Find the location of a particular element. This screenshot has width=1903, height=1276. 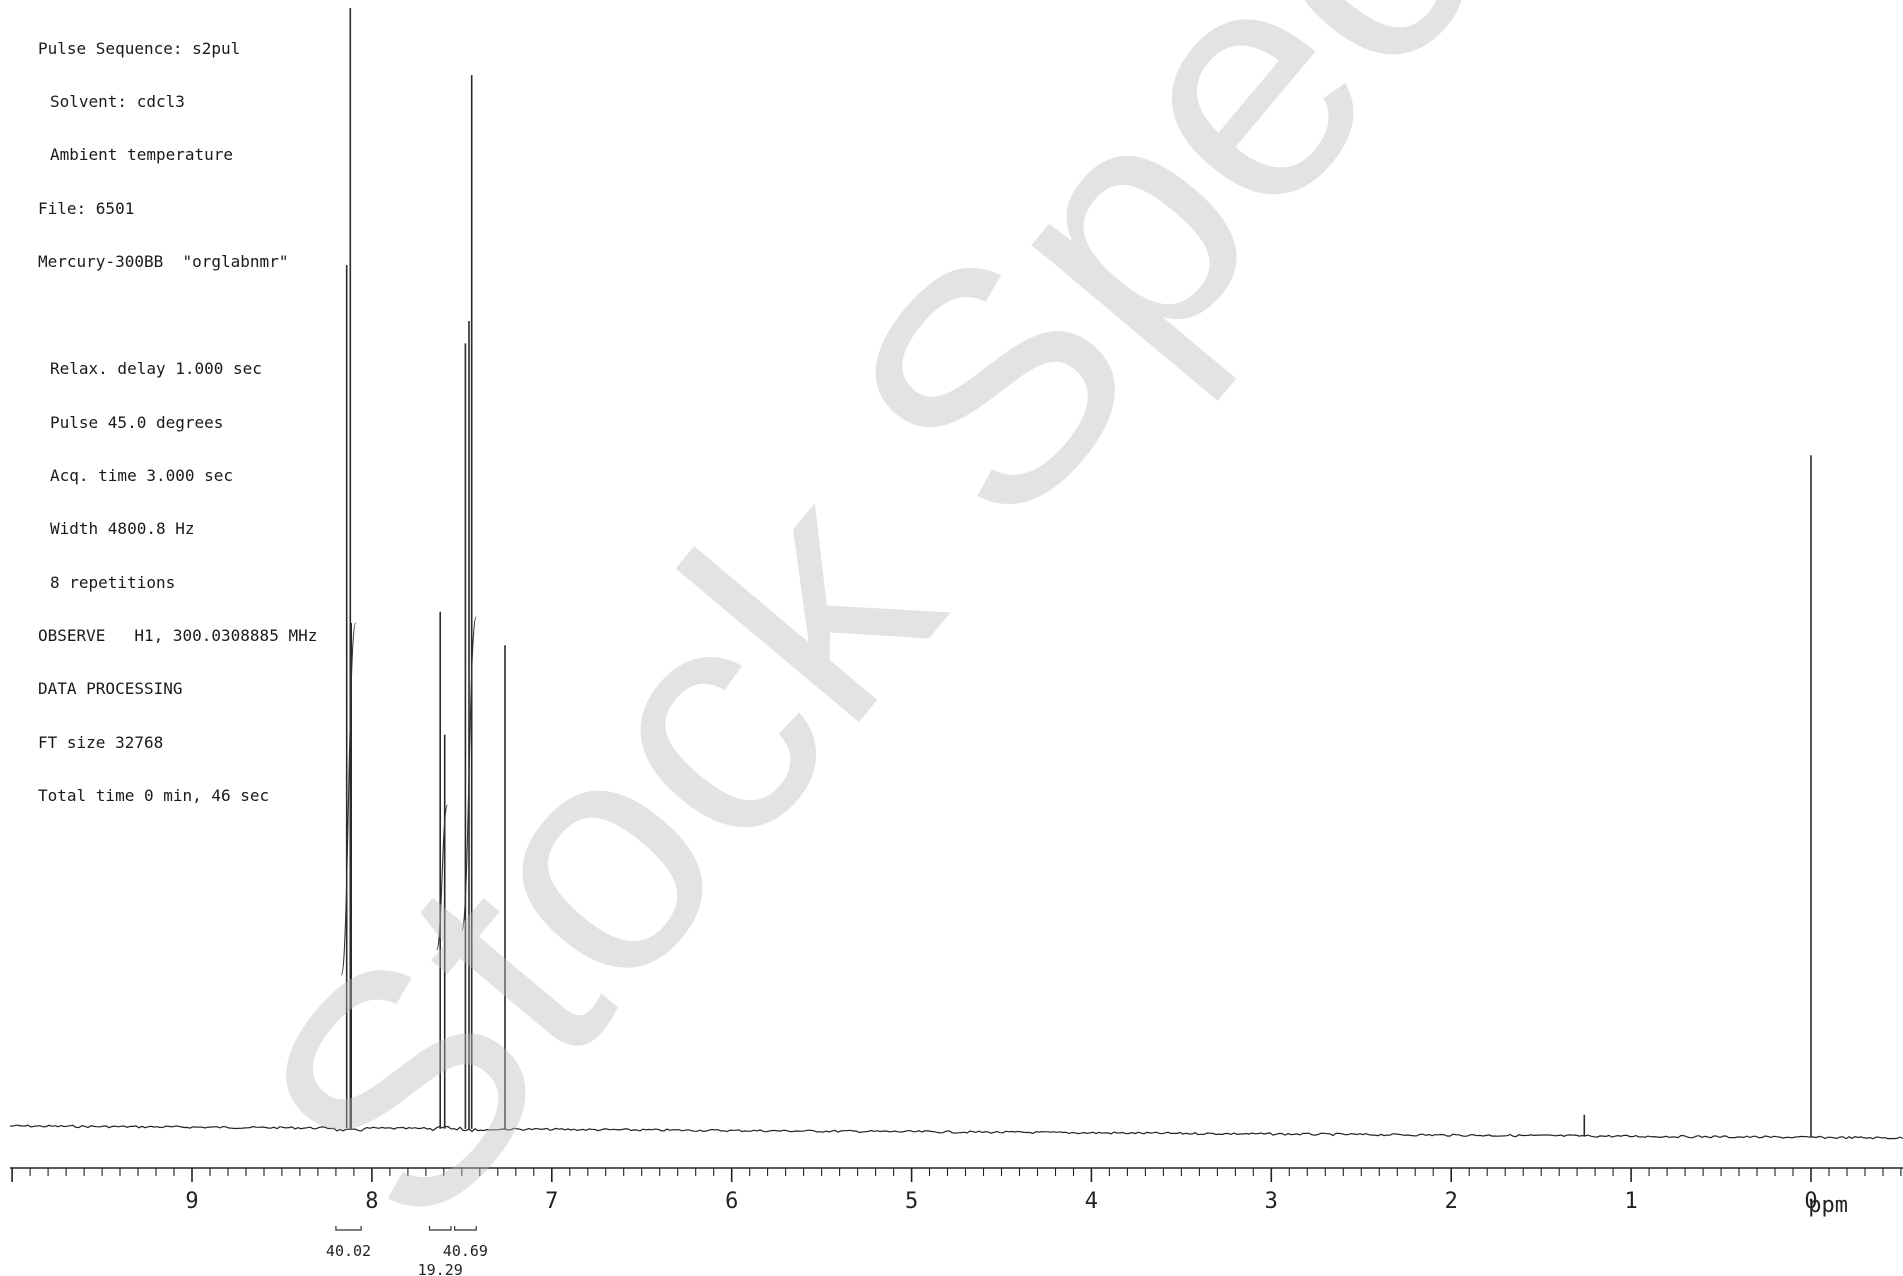

data-processing-label: DATA PROCESSING is located at coordinates (110, 689).